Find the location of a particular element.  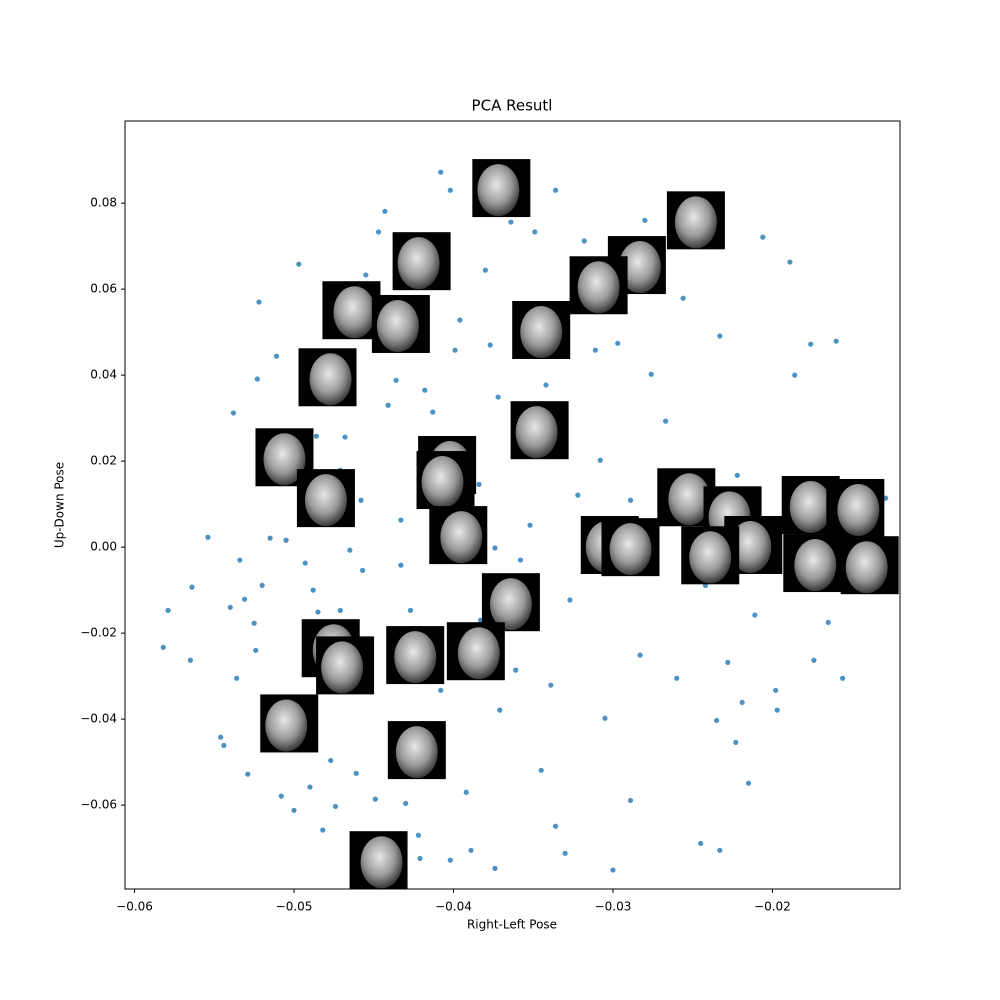

x-tick-label: −0.06 is located at coordinates (134, 907).